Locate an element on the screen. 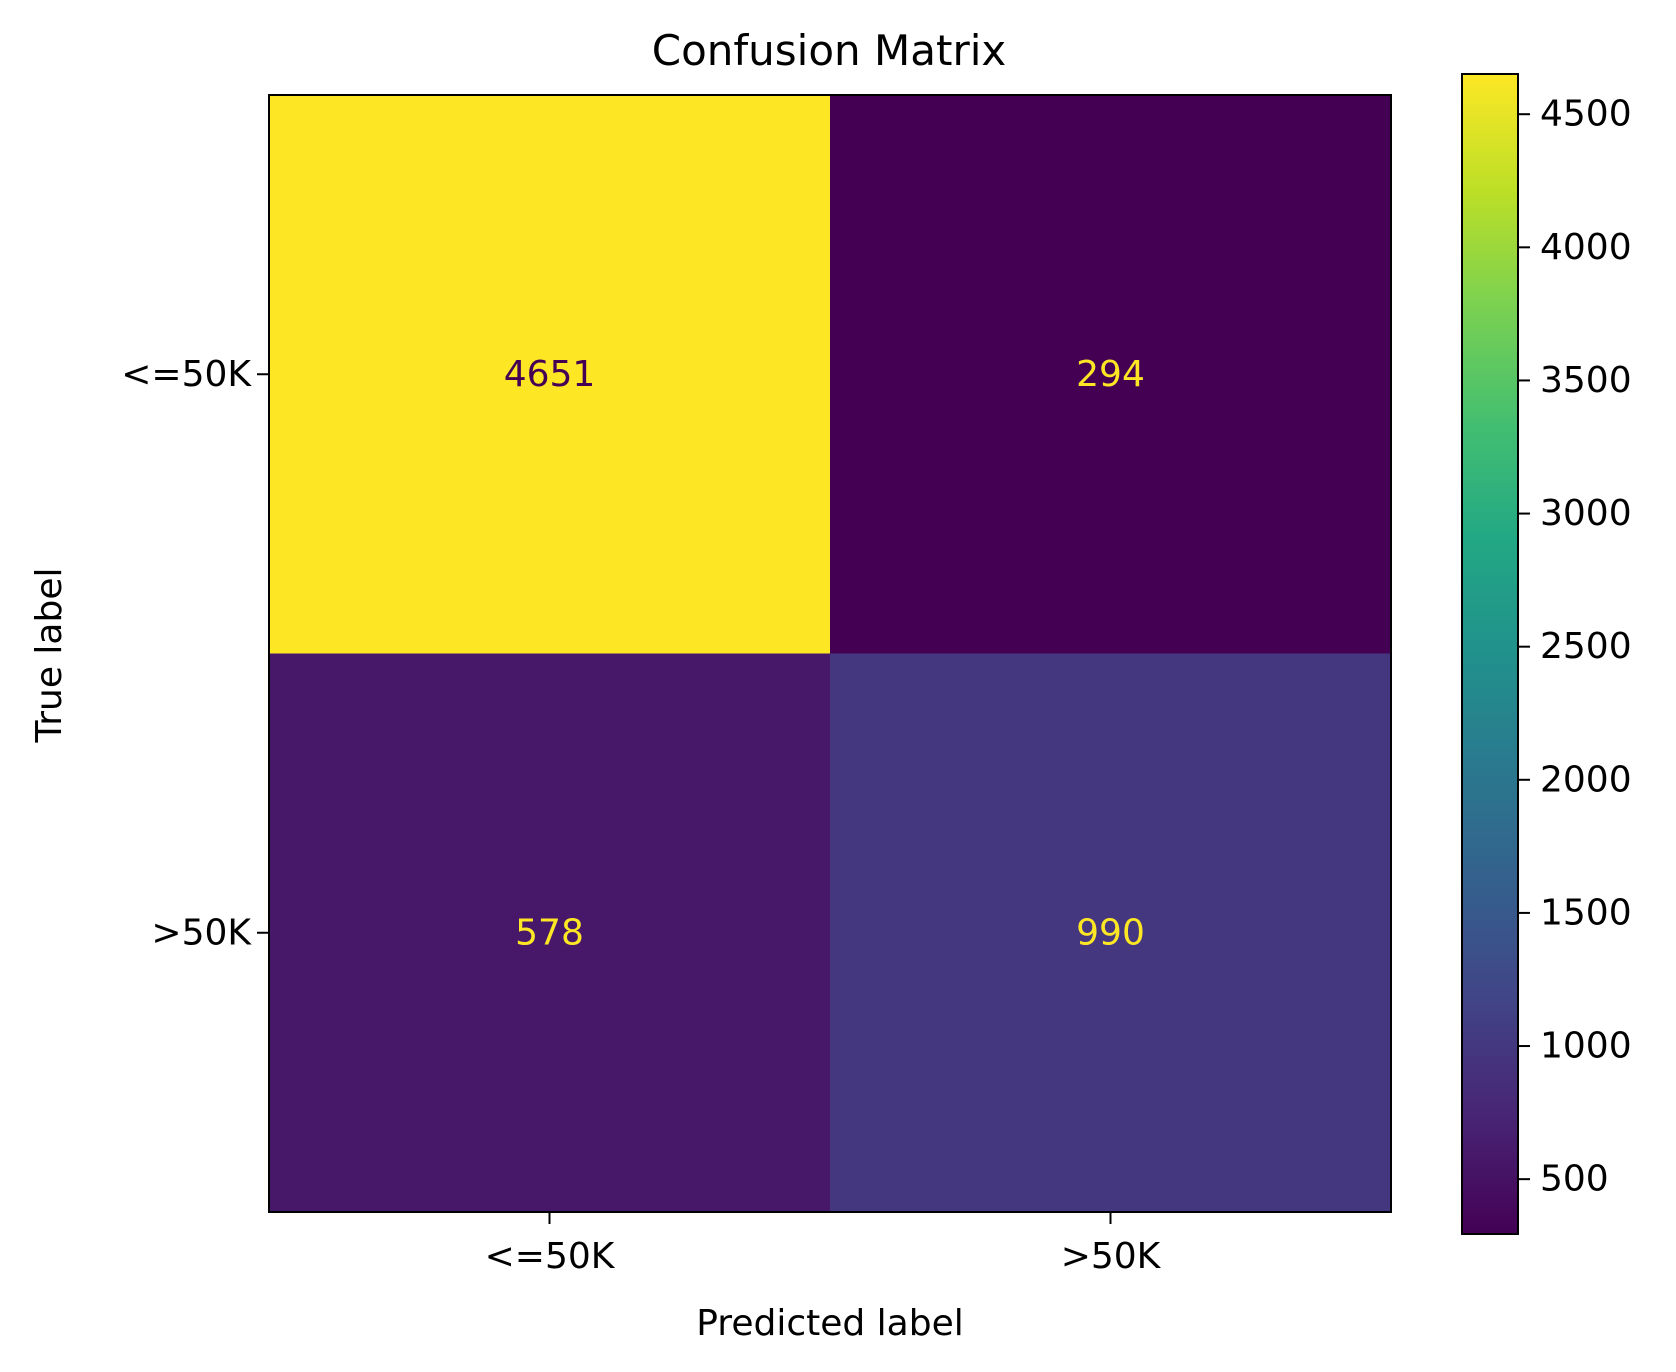  colorbar is located at coordinates (1490, 654).